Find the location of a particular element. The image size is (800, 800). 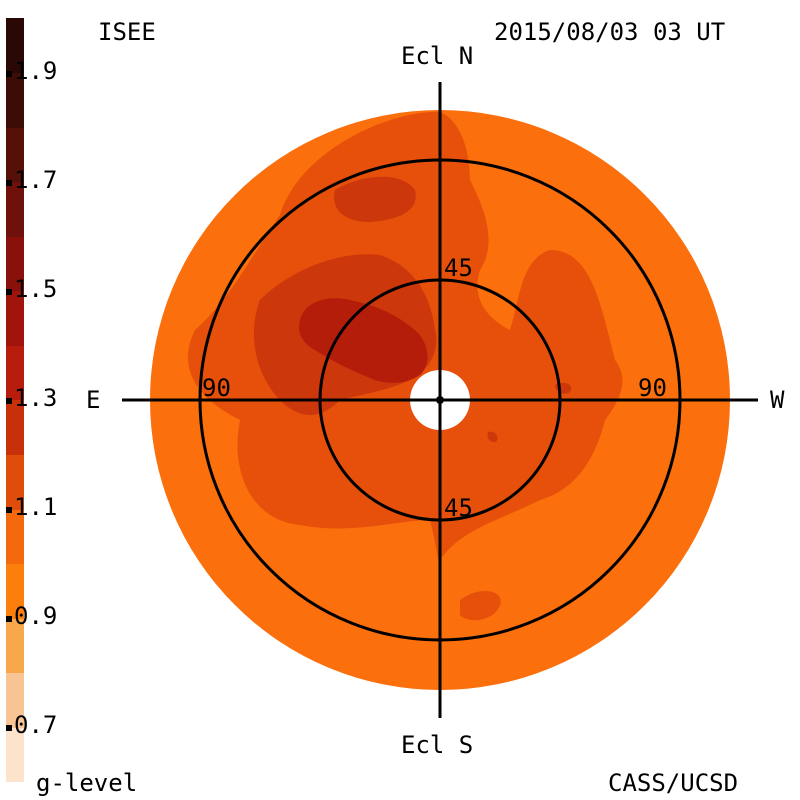

colorbar-tick-label: 1.3 is located at coordinates (31, 398).